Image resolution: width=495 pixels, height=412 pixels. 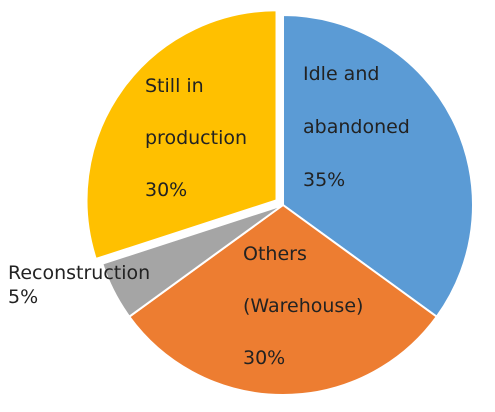 What do you see at coordinates (79, 273) in the screenshot?
I see `category-label: Reconstruction` at bounding box center [79, 273].